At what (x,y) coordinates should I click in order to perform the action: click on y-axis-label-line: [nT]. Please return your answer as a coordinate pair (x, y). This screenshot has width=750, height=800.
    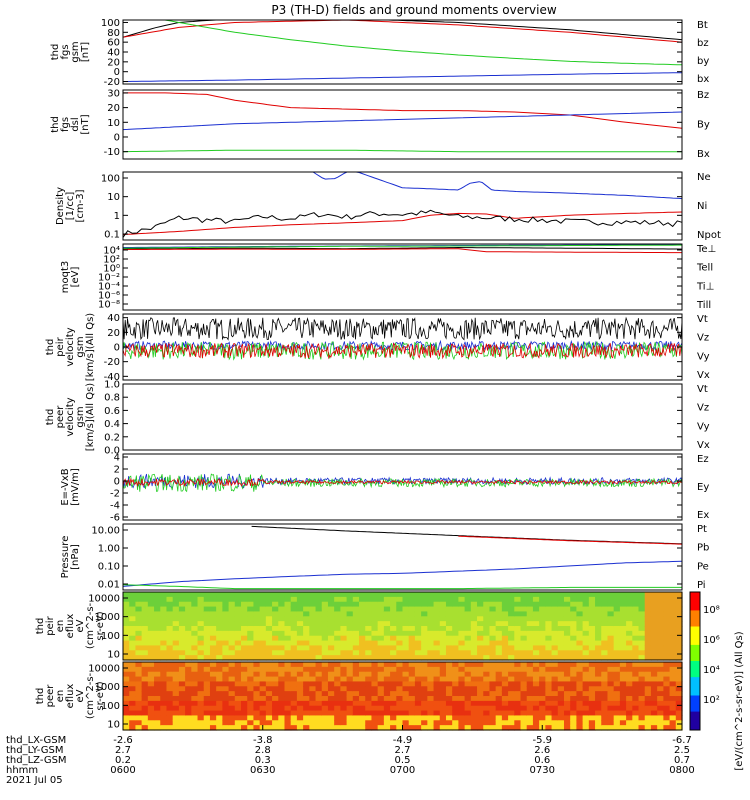
    Looking at the image, I should click on (85, 124).